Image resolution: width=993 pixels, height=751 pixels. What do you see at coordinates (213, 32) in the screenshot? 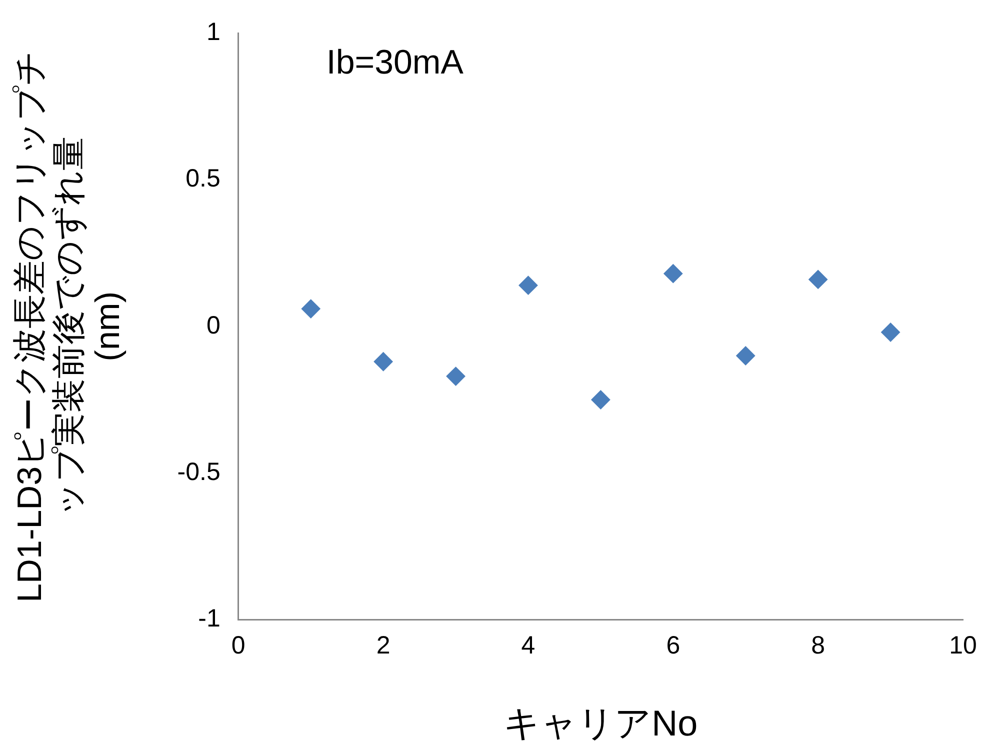
I see `y-tick-label: 1` at bounding box center [213, 32].